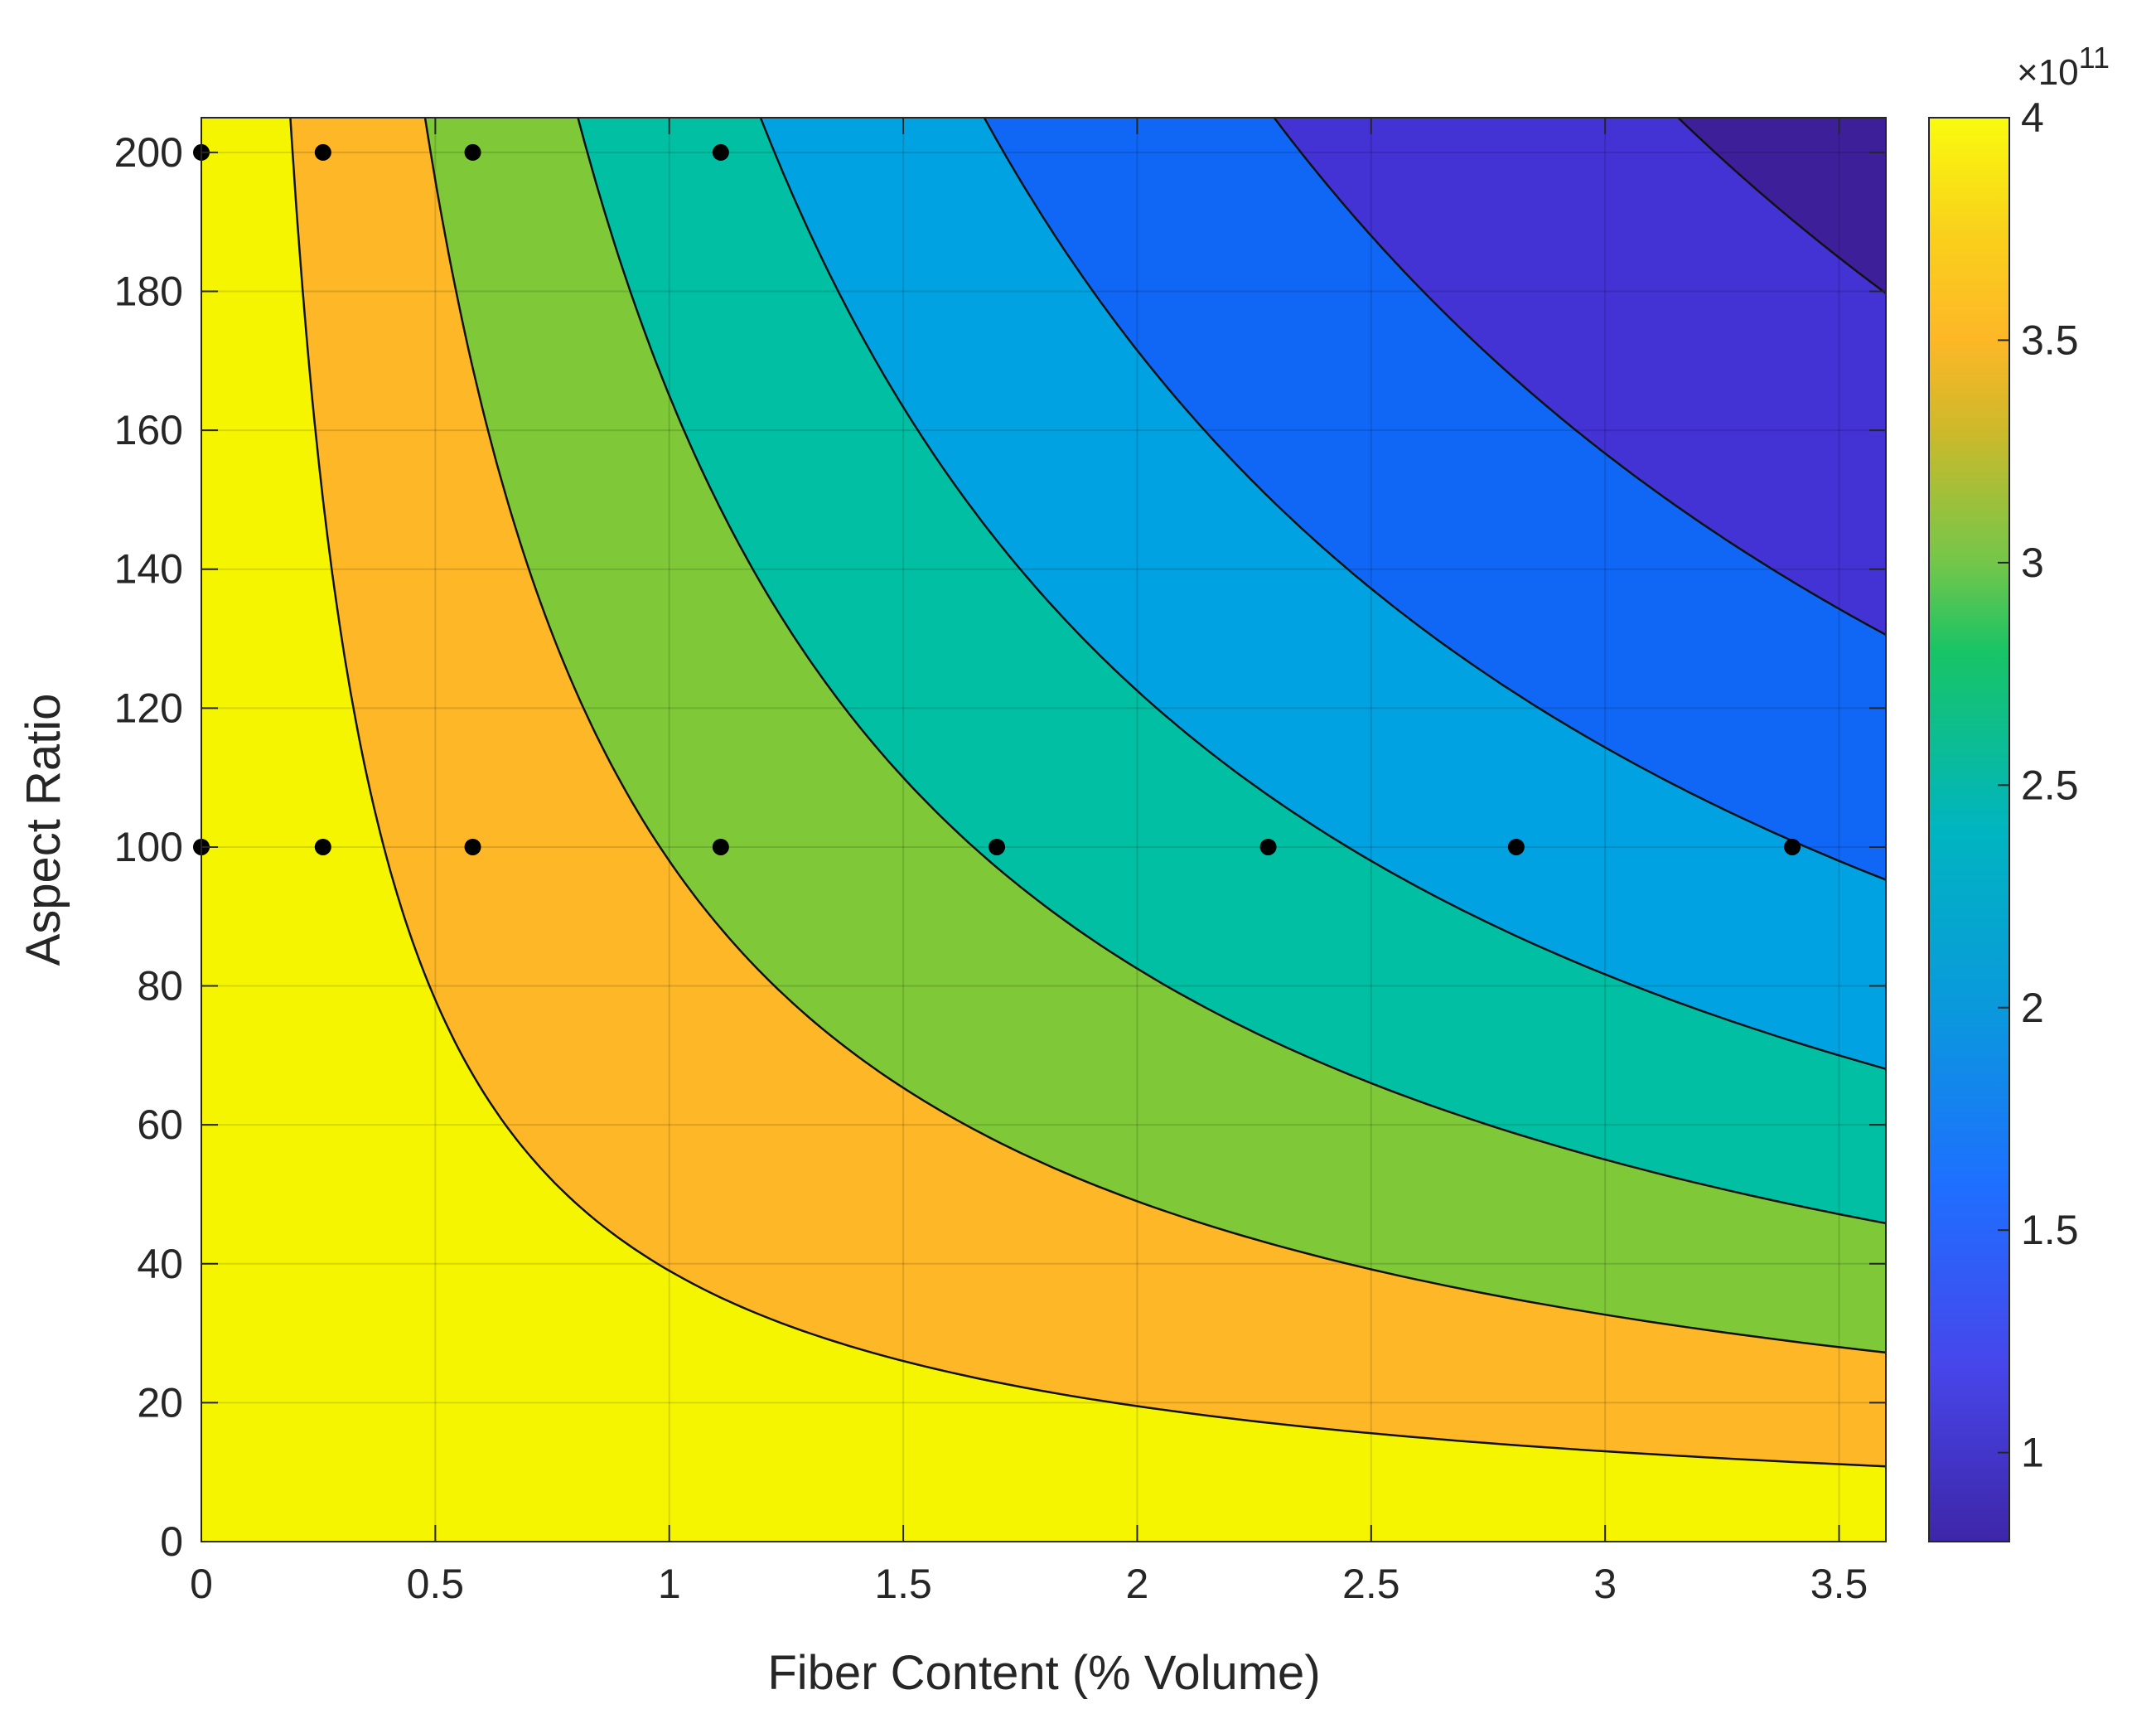 The height and width of the screenshot is (1714, 2156). Describe the element at coordinates (2094, 58) in the screenshot. I see `colorbar-multiplier-exponent: 11` at that location.